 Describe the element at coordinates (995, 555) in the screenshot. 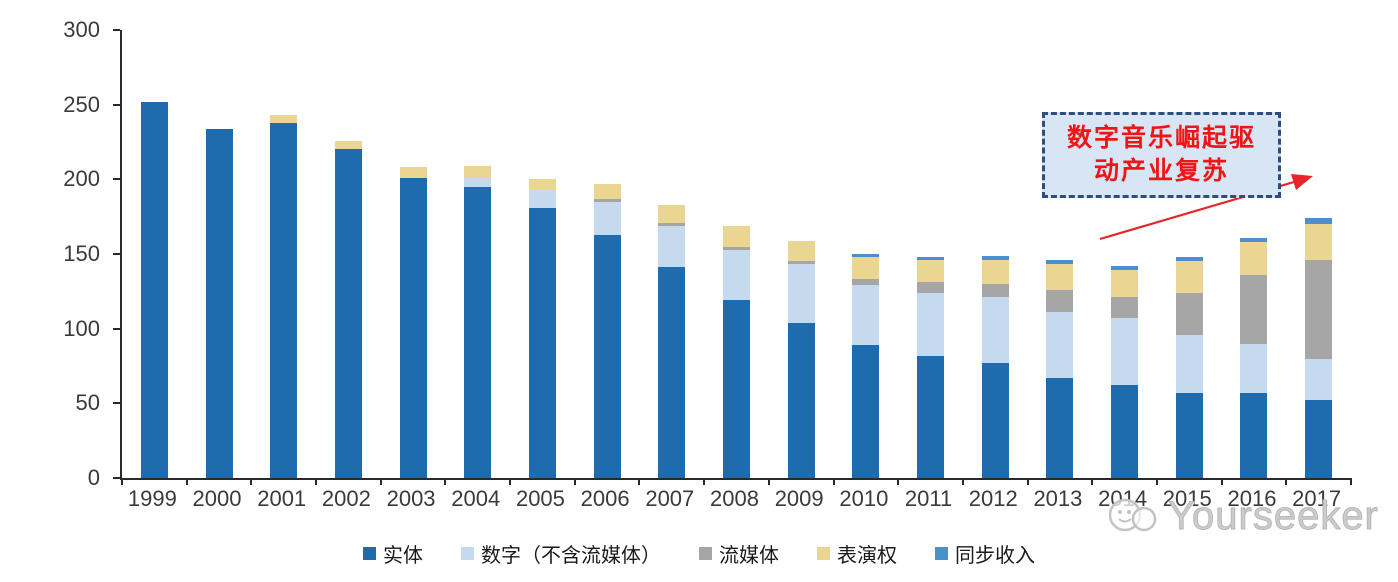

I see `legend-label: 同步收入` at that location.